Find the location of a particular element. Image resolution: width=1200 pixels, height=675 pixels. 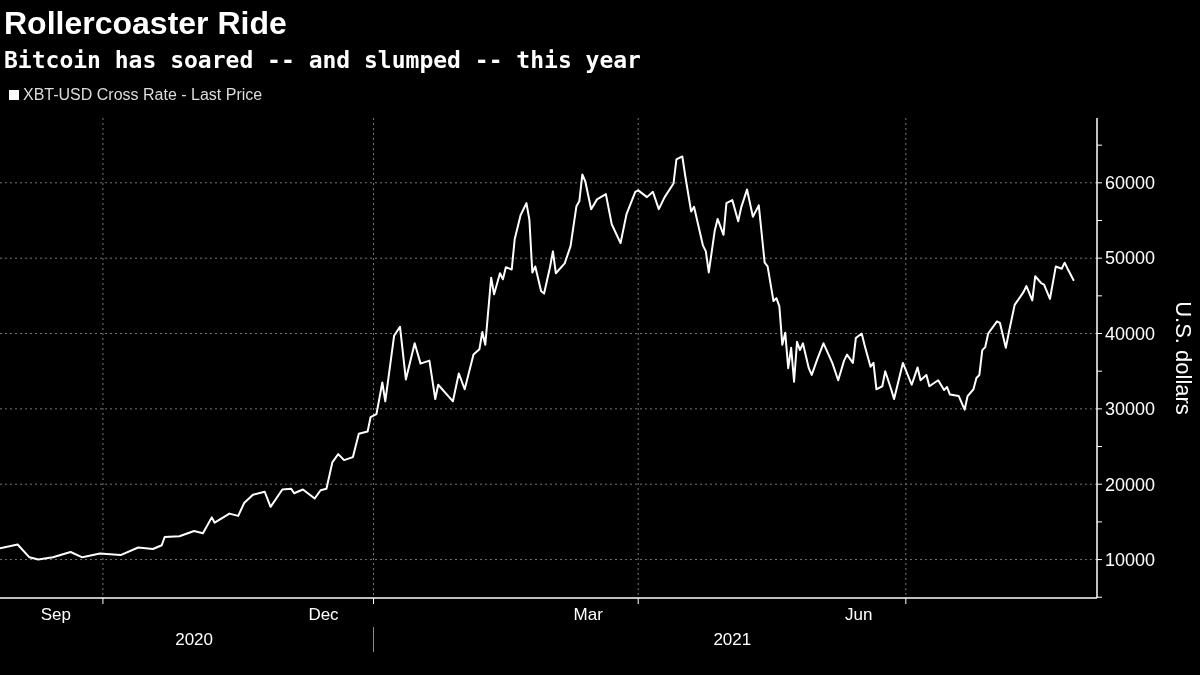

x-tick-label: Dec is located at coordinates (324, 614).